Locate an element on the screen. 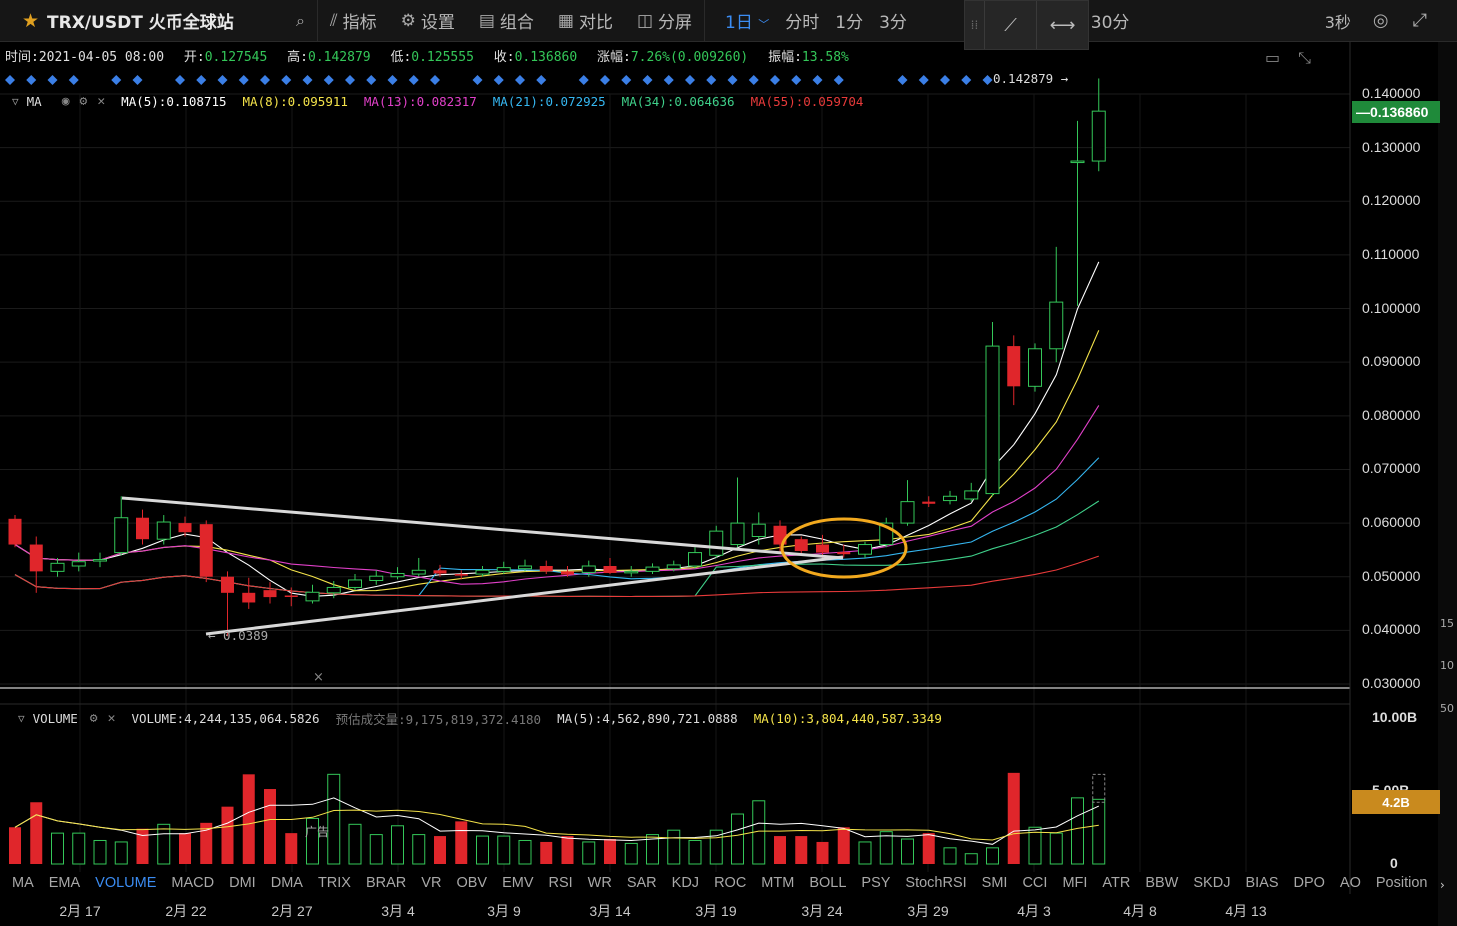 Image resolution: width=1457 pixels, height=926 pixels. indicator-tab-wr: WR is located at coordinates (599, 883).